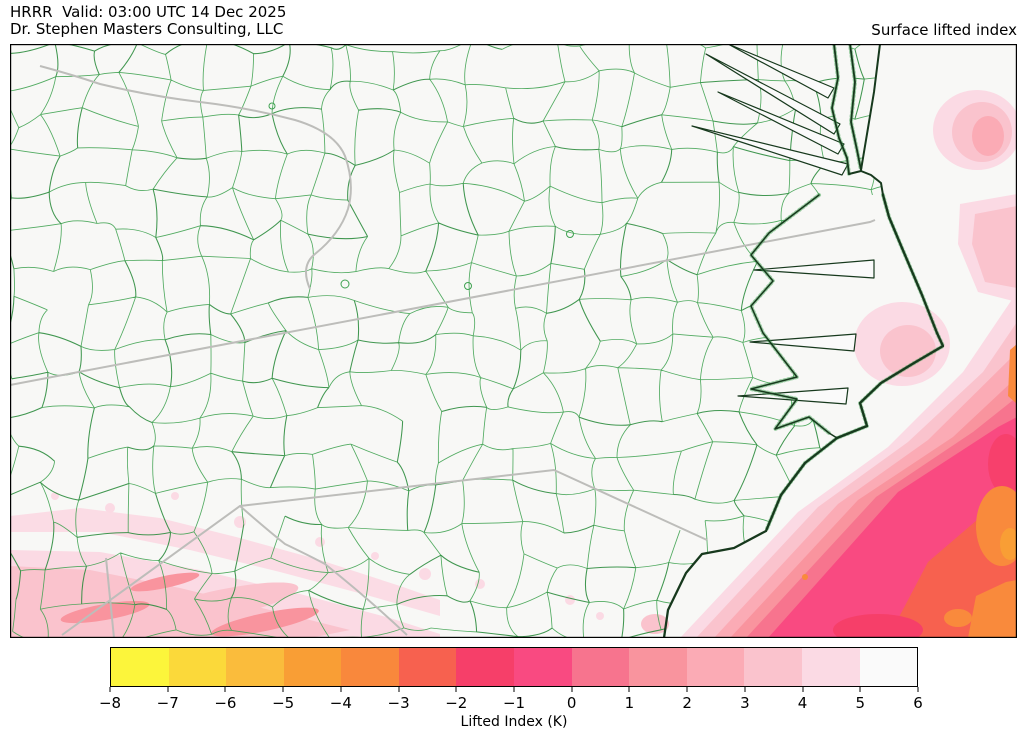 The width and height of the screenshot is (1027, 740). What do you see at coordinates (340, 703) in the screenshot?
I see `colorbar-tick-label: −4` at bounding box center [340, 703].